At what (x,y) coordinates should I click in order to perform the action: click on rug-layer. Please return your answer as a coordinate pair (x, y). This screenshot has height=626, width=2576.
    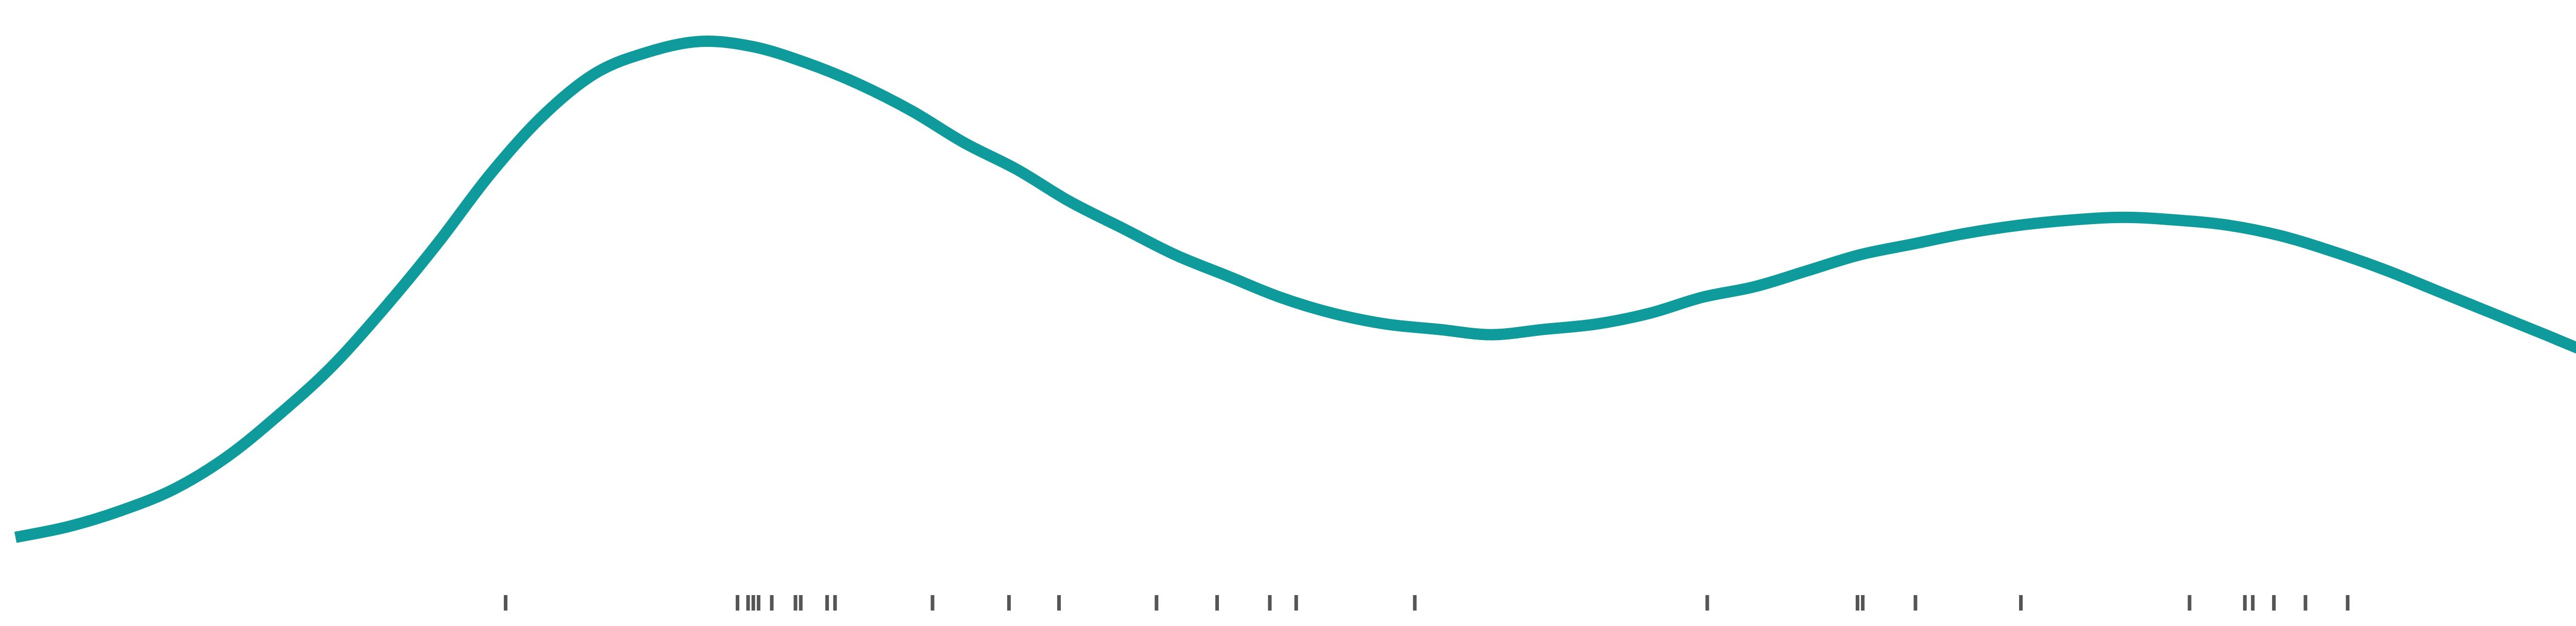
    Looking at the image, I should click on (1426, 603).